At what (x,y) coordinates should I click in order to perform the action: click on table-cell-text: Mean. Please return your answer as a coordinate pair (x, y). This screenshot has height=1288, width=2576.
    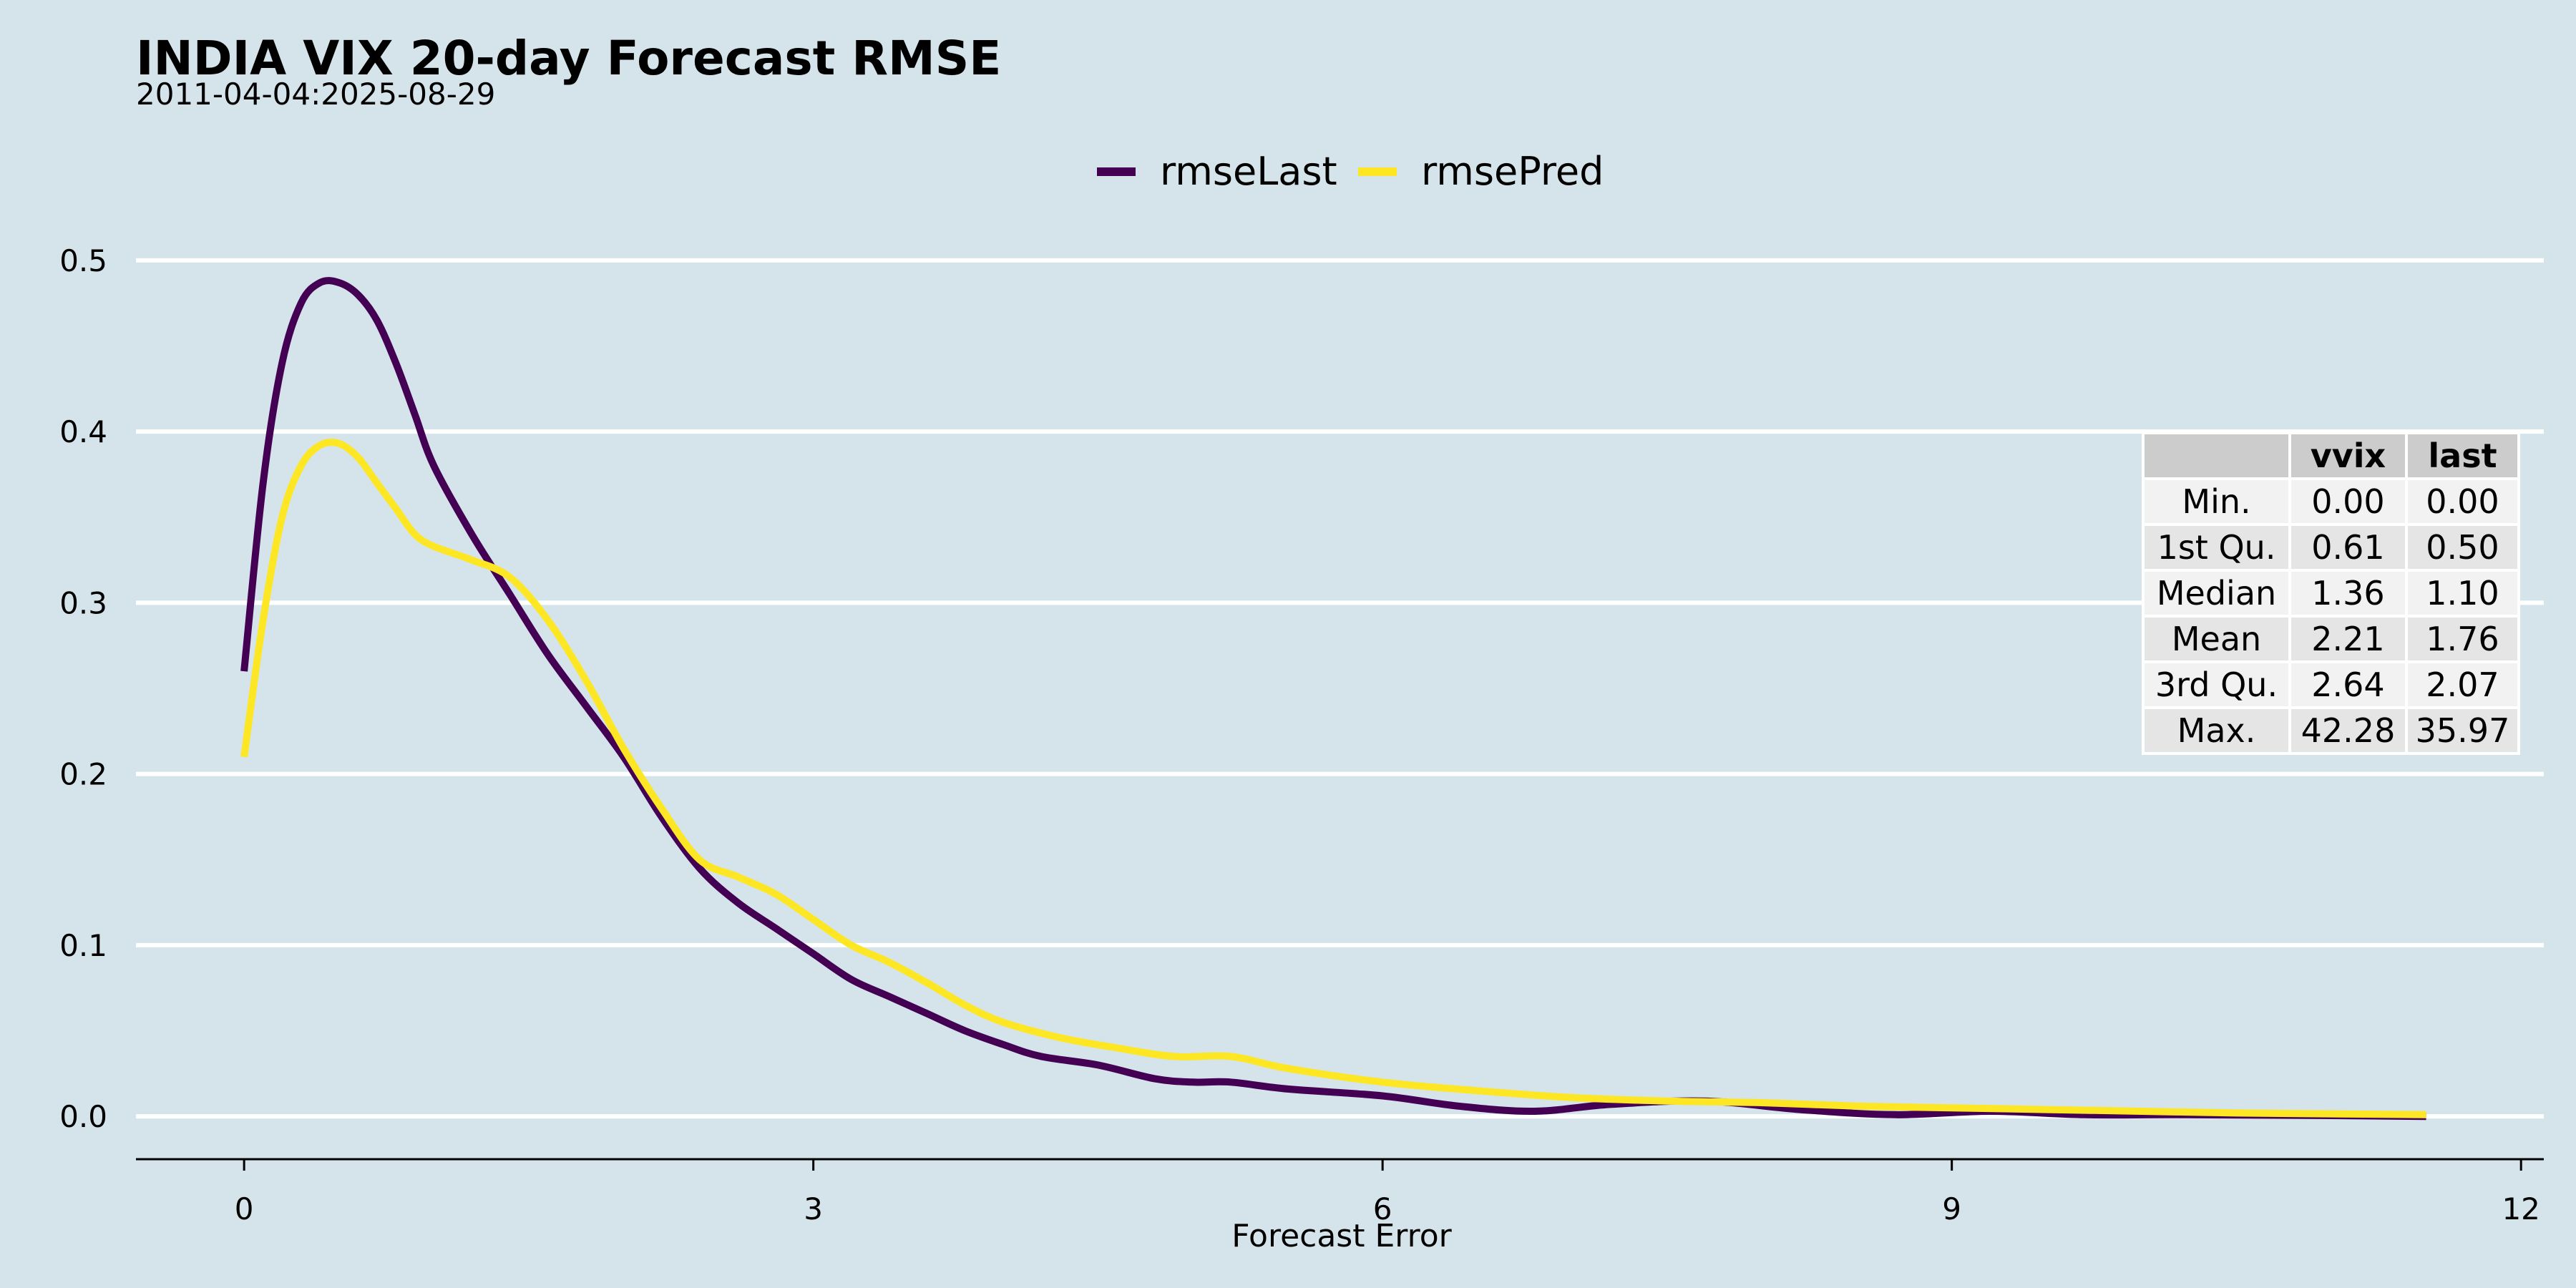
    Looking at the image, I should click on (2216, 639).